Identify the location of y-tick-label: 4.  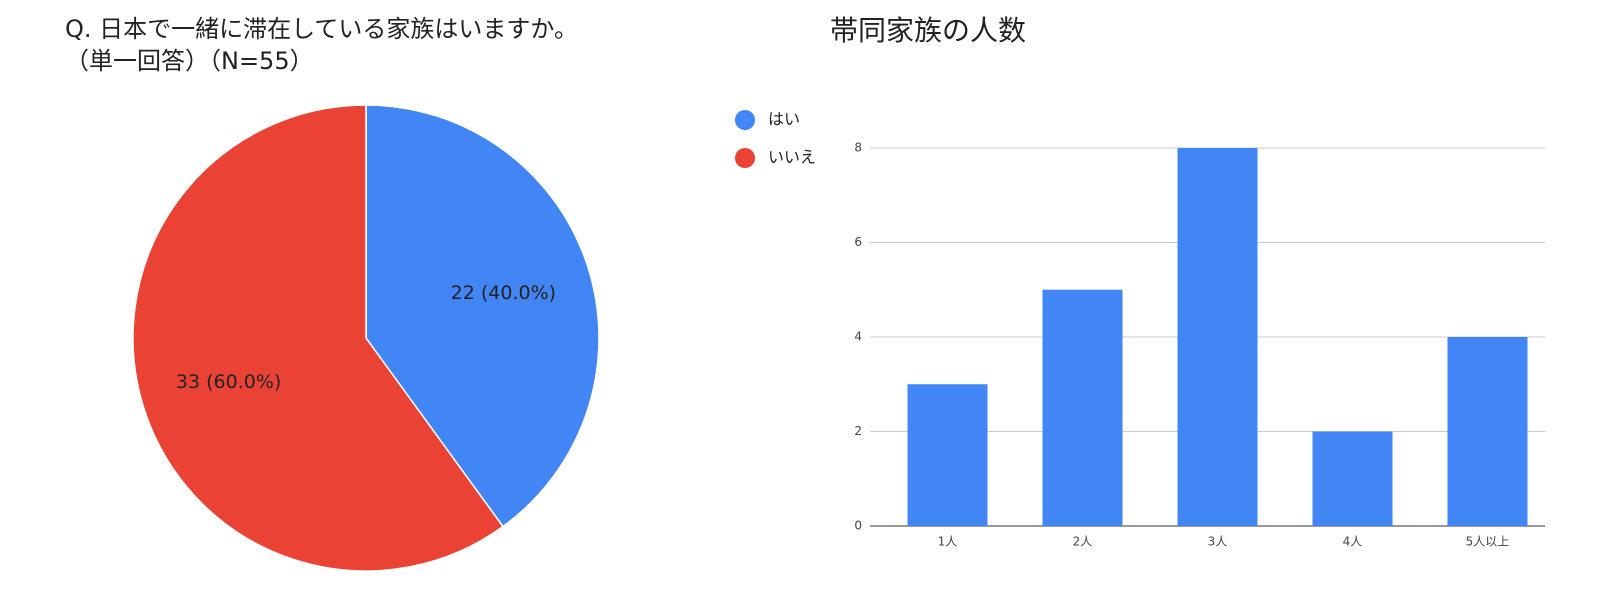
(858, 337).